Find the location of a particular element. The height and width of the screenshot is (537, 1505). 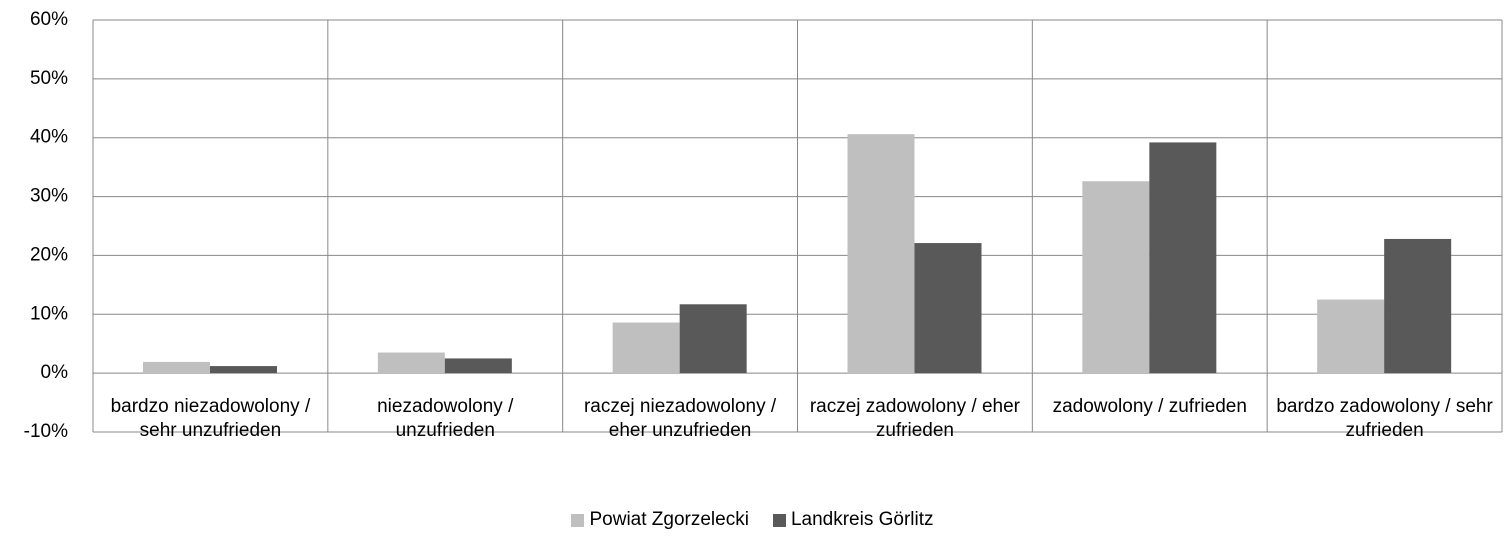

legend-label: Landkreis Görlitz is located at coordinates (862, 519).